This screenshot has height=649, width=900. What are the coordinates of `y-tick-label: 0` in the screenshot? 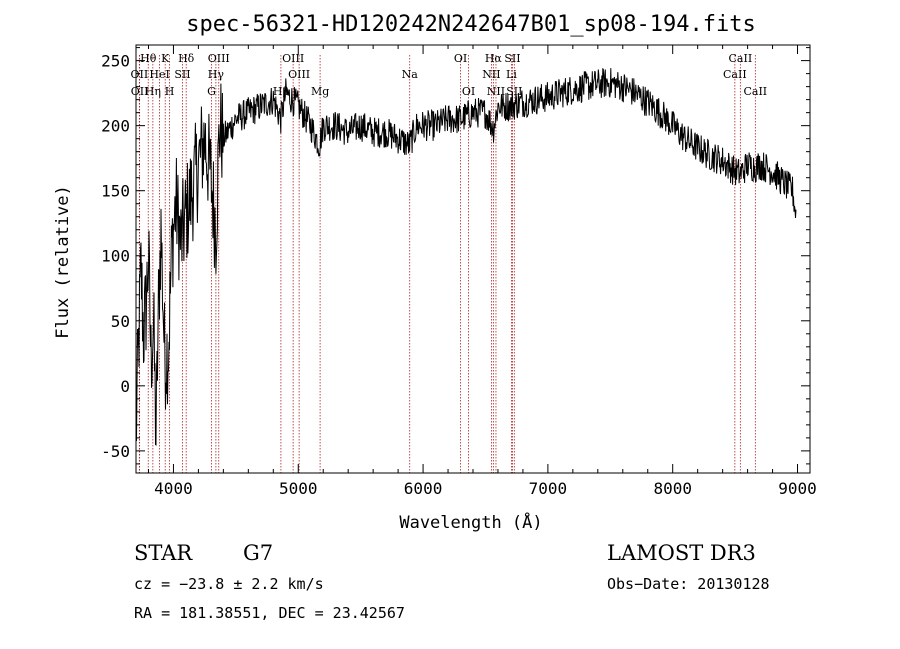 It's located at (125, 386).